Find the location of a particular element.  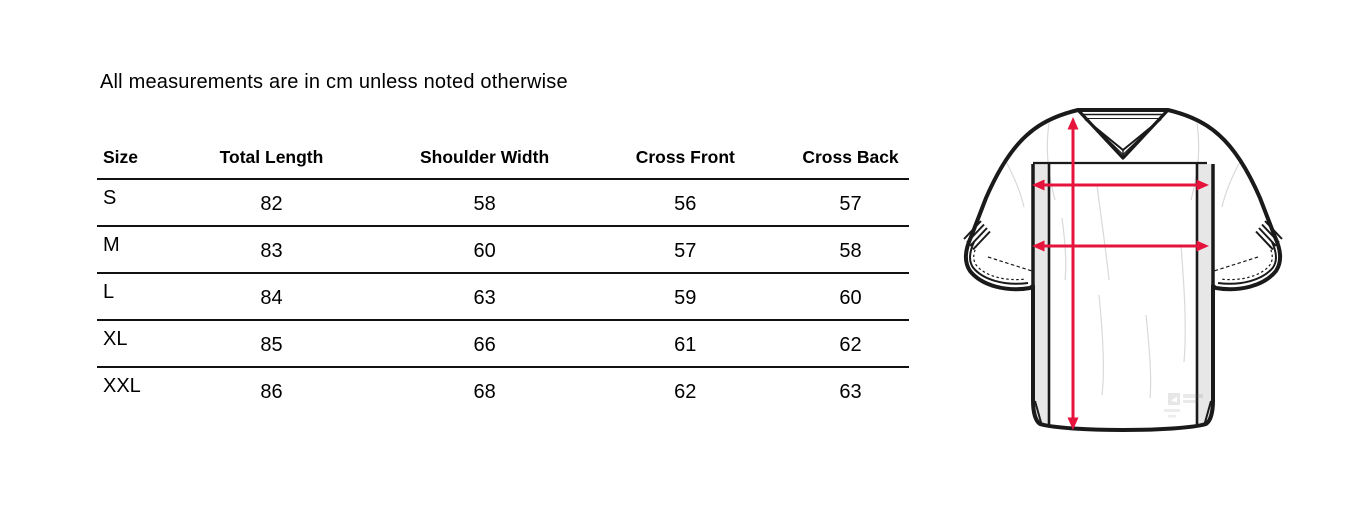

value-cell: 59 is located at coordinates (685, 298).